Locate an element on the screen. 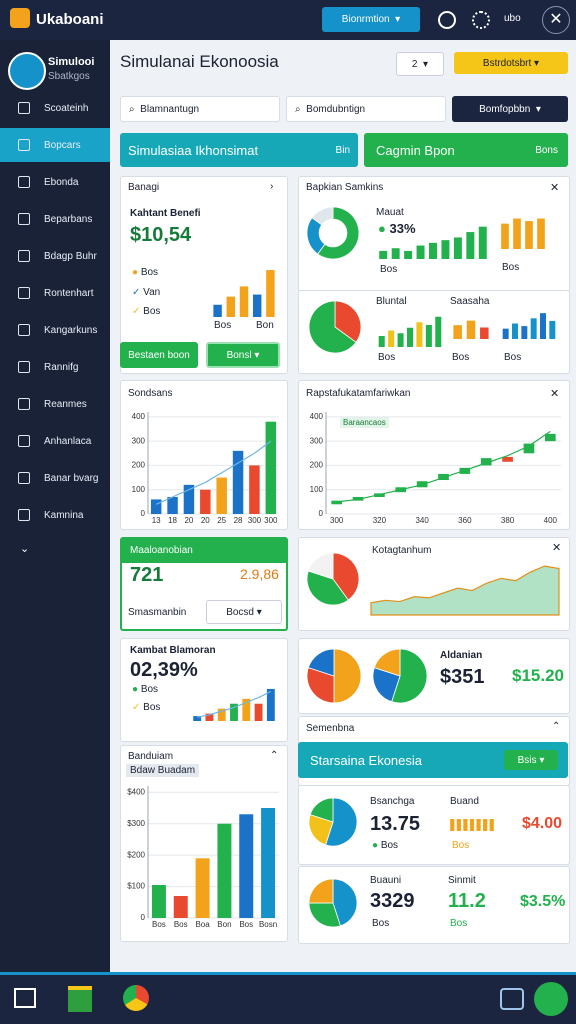 The width and height of the screenshot is (576, 1024). top-dropdown-label: Bionrmtion is located at coordinates (365, 19).